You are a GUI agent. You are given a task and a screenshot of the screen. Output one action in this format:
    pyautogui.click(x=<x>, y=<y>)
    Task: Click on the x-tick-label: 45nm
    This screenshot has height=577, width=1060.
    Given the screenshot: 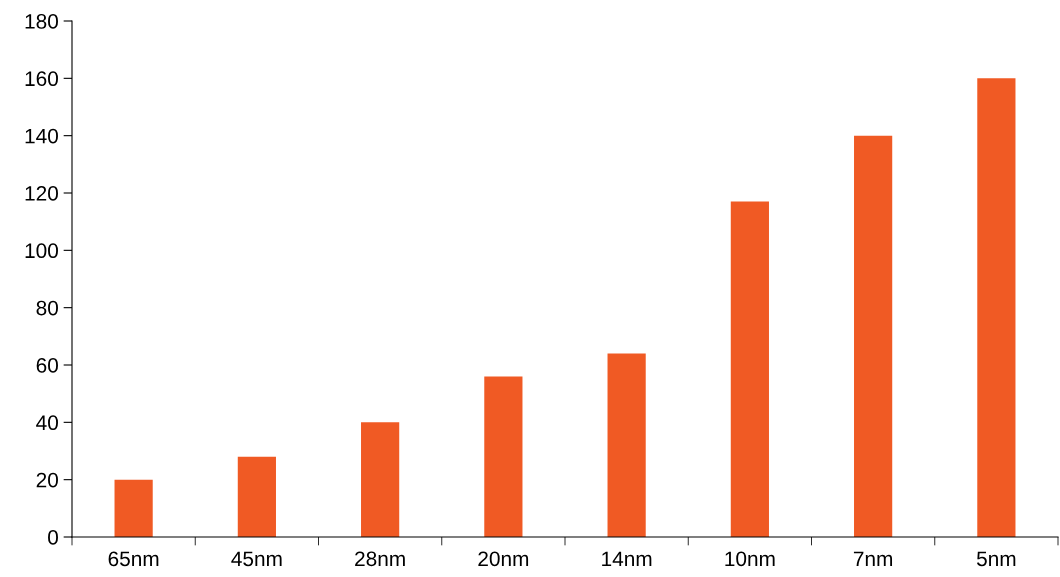 What is the action you would take?
    pyautogui.click(x=256, y=559)
    